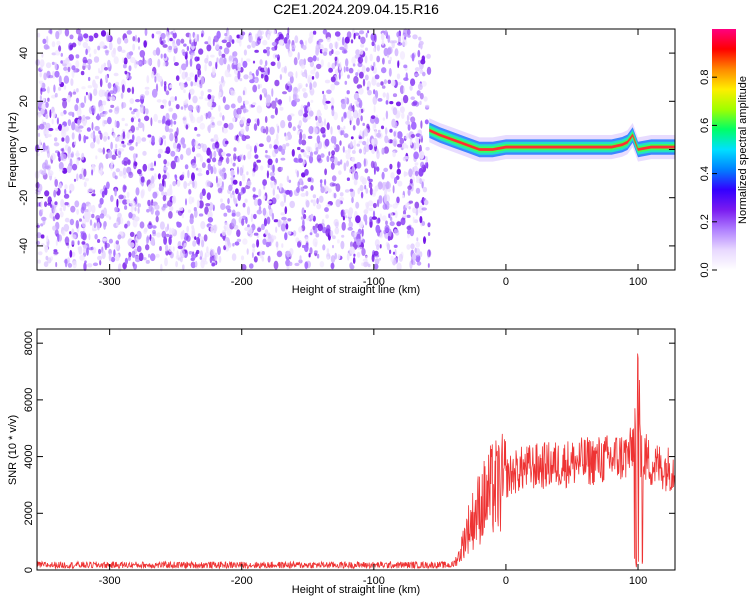 This screenshot has height=600, width=750. What do you see at coordinates (13, 150) in the screenshot?
I see `spectrogram-y-axis-label: Frequency (Hz)` at bounding box center [13, 150].